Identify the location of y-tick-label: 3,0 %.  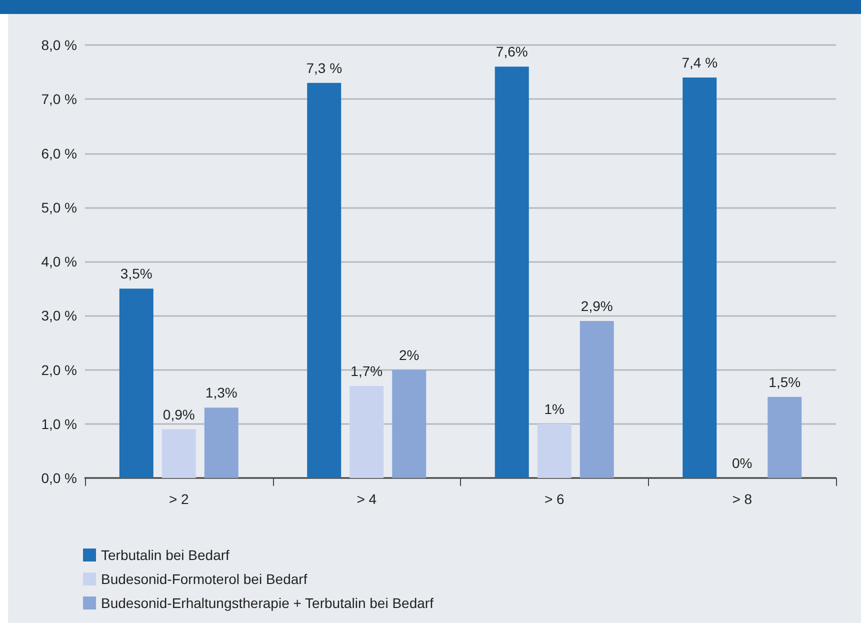
(59, 316).